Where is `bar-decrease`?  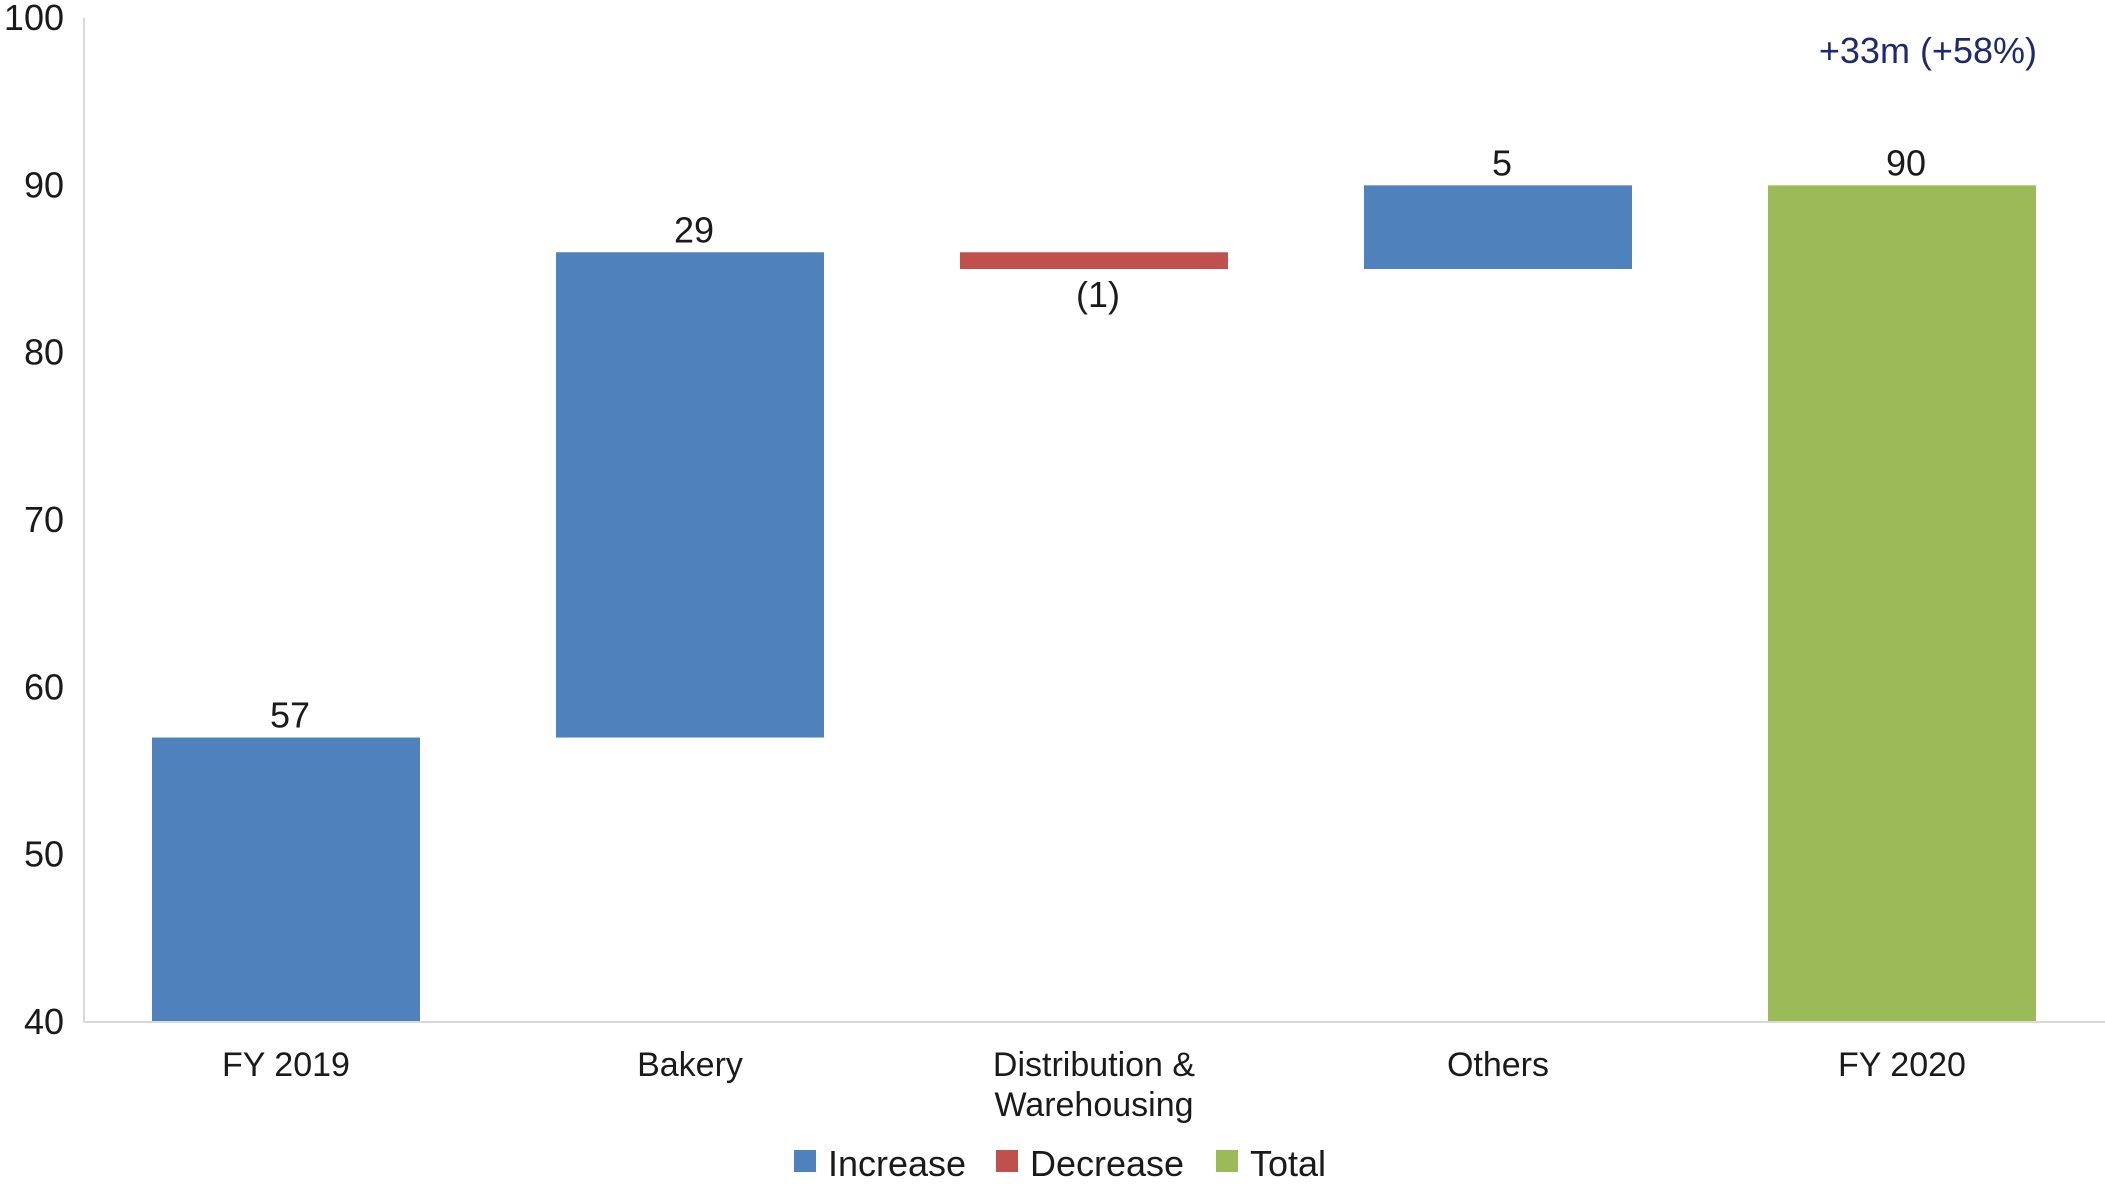
bar-decrease is located at coordinates (1094, 260).